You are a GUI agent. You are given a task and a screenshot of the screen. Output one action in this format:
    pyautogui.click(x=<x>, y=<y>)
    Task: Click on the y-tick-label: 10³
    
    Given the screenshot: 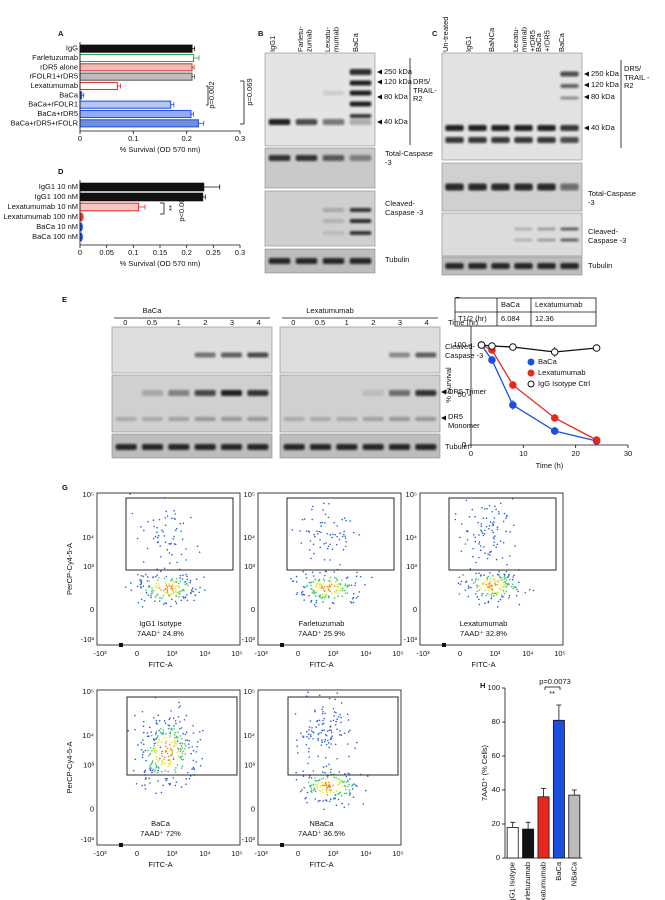 What is the action you would take?
    pyautogui.click(x=88, y=764)
    